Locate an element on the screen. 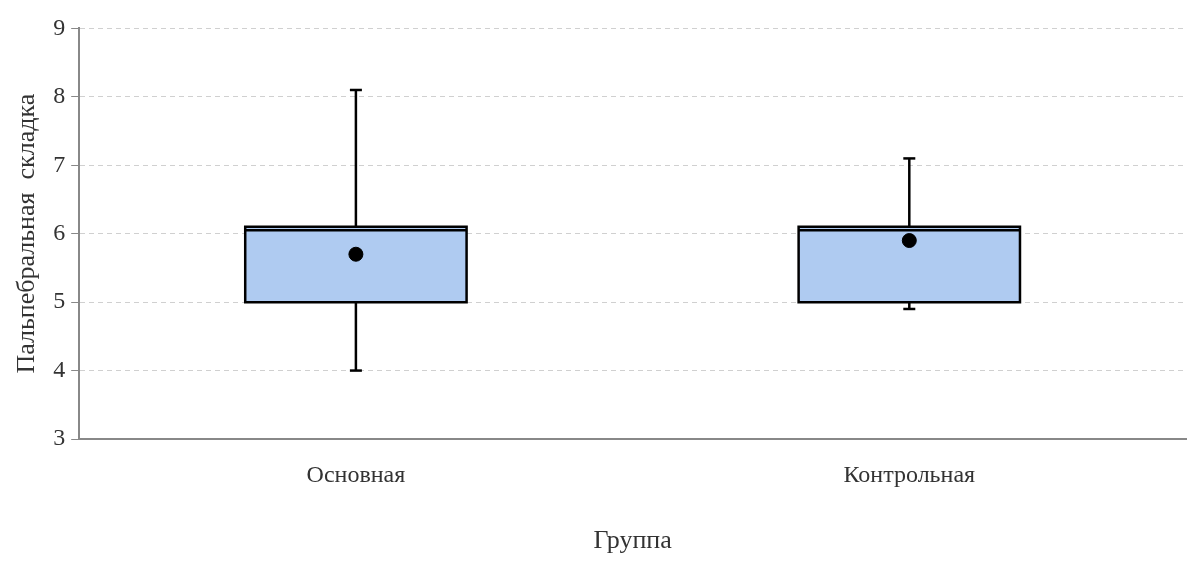 Image resolution: width=1204 pixels, height=569 pixels. x-axis-title: Группа is located at coordinates (633, 540).